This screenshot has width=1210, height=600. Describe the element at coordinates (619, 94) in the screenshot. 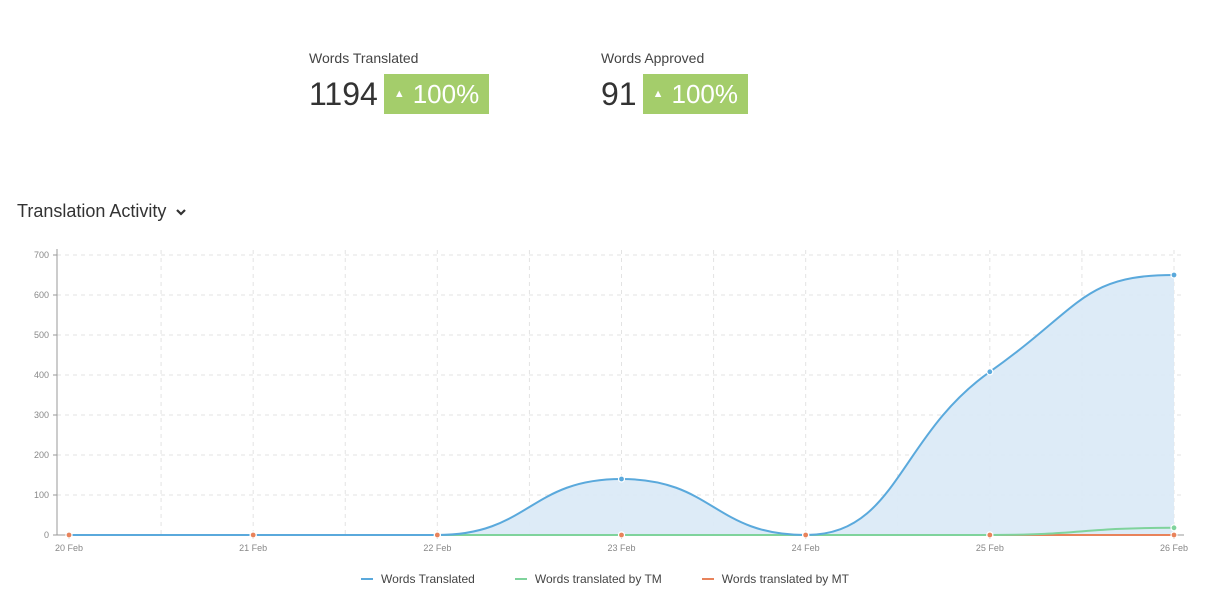

I see `stat-value: 91` at that location.